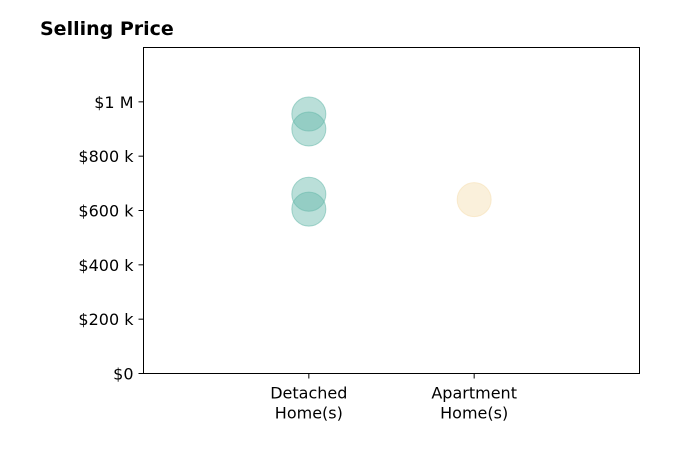  Describe the element at coordinates (391, 161) in the screenshot. I see `points-layer` at that location.